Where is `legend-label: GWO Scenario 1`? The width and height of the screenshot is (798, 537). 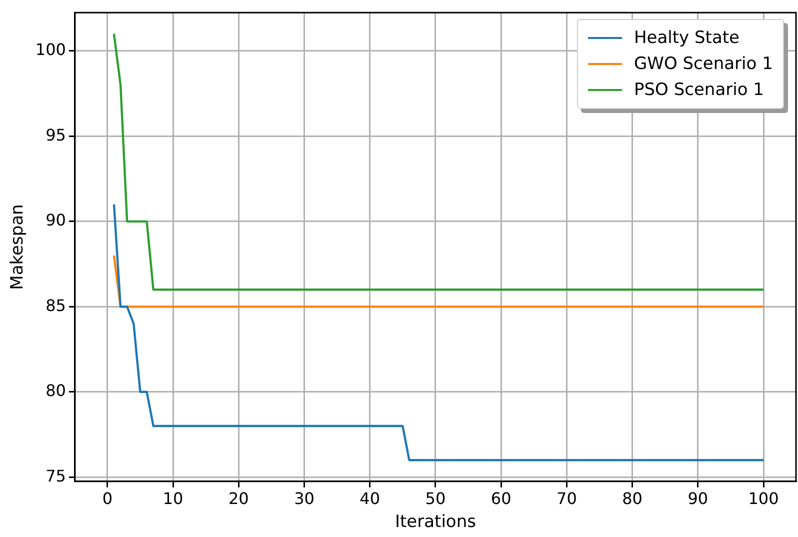 legend-label: GWO Scenario 1 is located at coordinates (703, 64).